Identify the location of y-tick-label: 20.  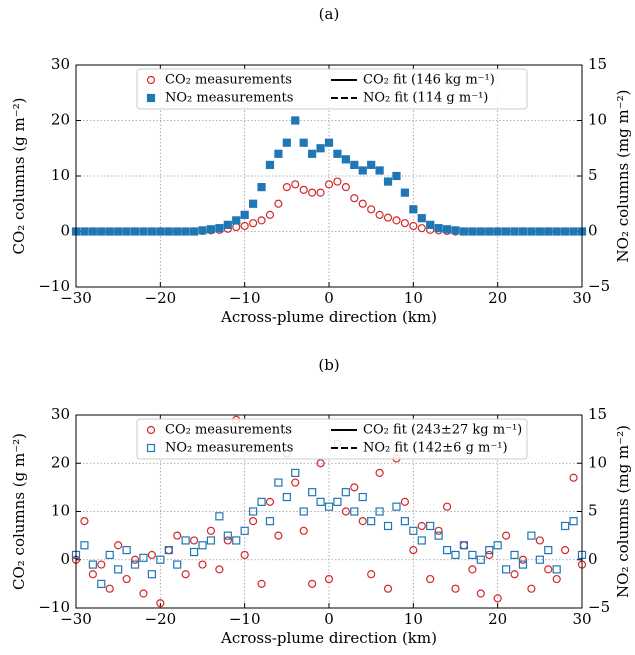
(60, 462).